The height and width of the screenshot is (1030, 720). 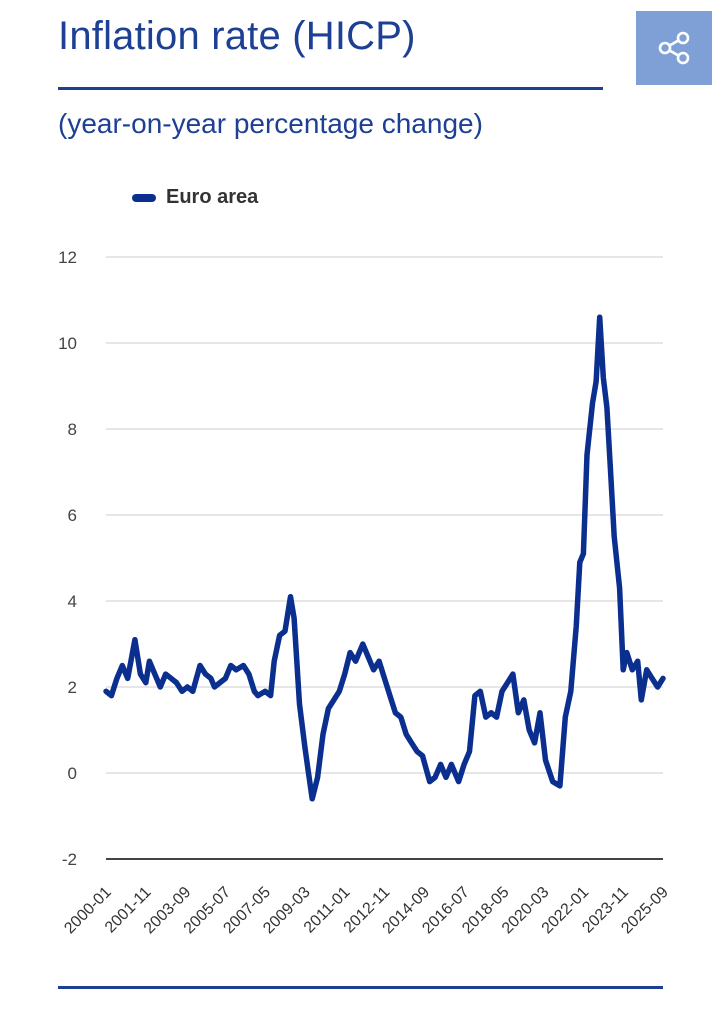 I want to click on y-tick-label: 8, so click(x=72, y=429).